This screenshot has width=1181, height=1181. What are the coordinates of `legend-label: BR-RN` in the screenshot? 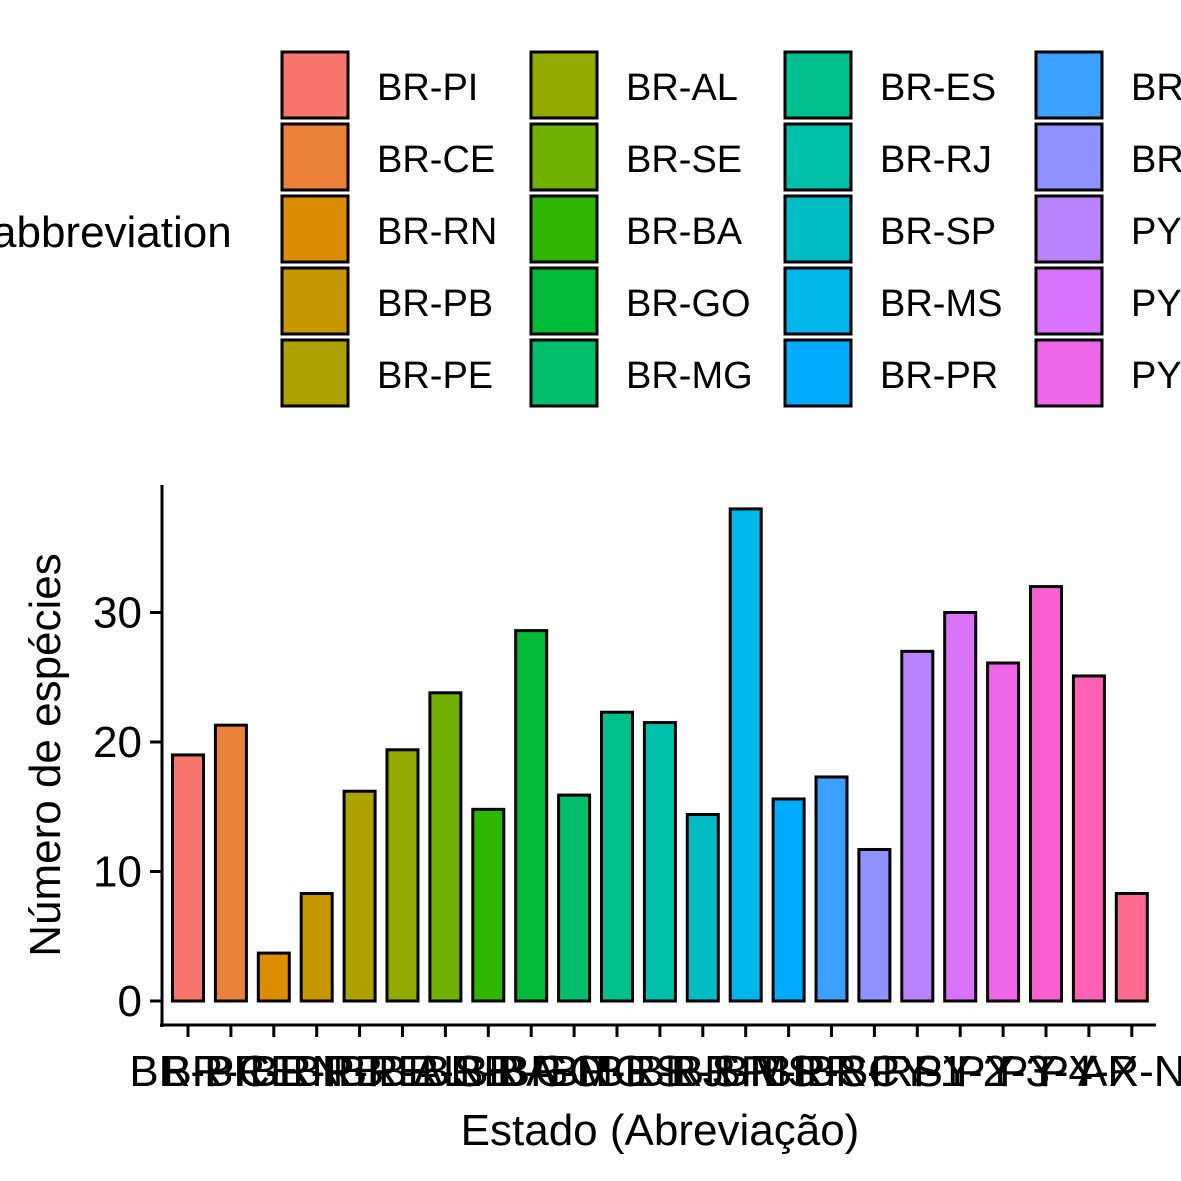 It's located at (437, 232).